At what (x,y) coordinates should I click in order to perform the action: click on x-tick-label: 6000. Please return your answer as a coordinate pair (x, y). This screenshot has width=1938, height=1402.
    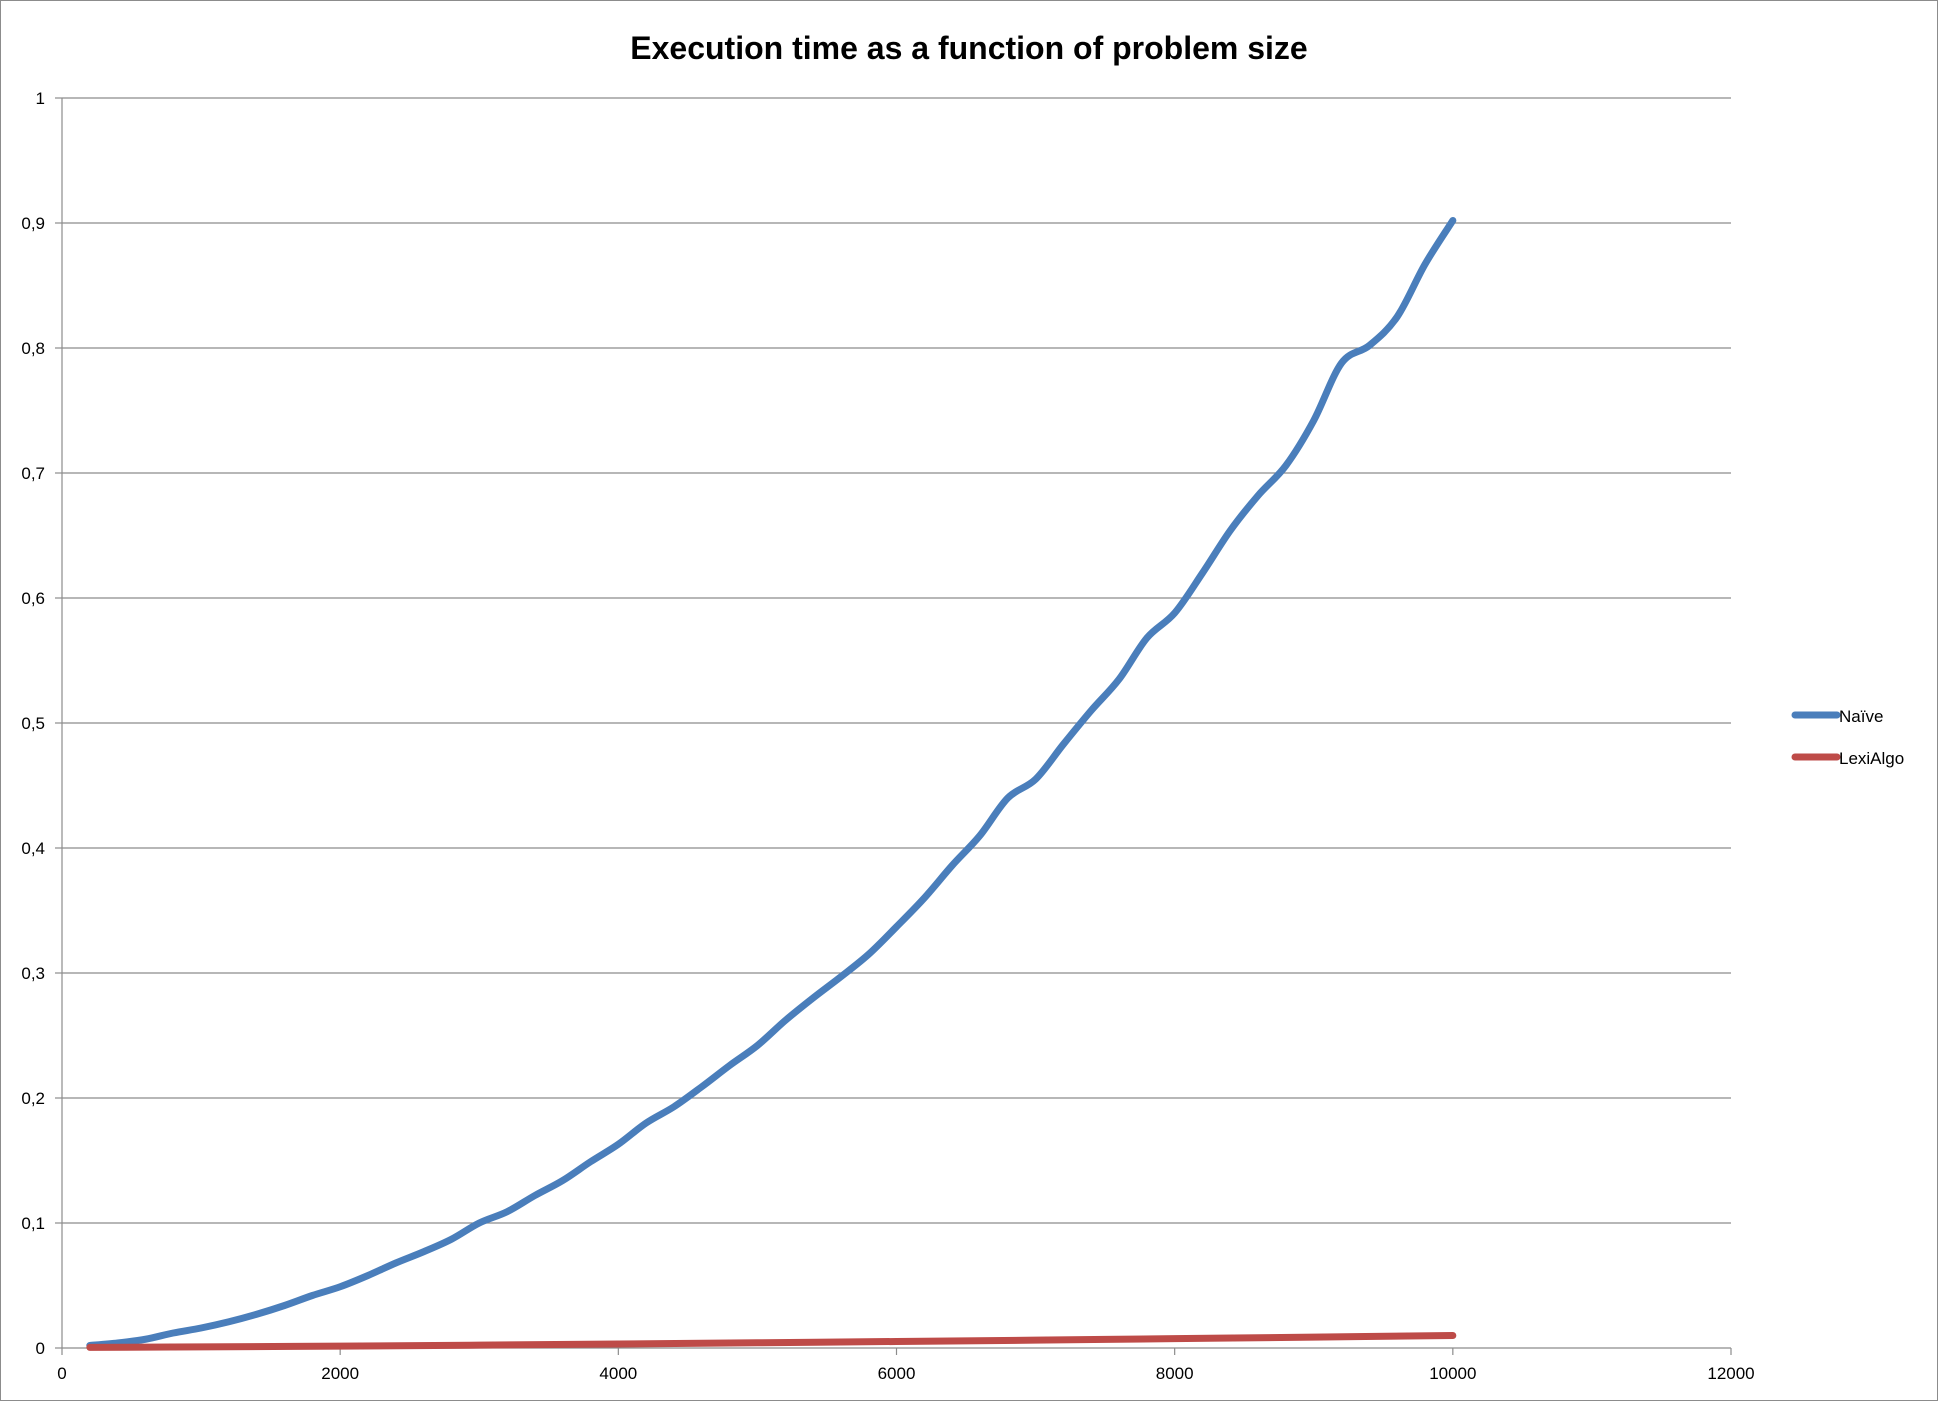
    Looking at the image, I should click on (897, 1373).